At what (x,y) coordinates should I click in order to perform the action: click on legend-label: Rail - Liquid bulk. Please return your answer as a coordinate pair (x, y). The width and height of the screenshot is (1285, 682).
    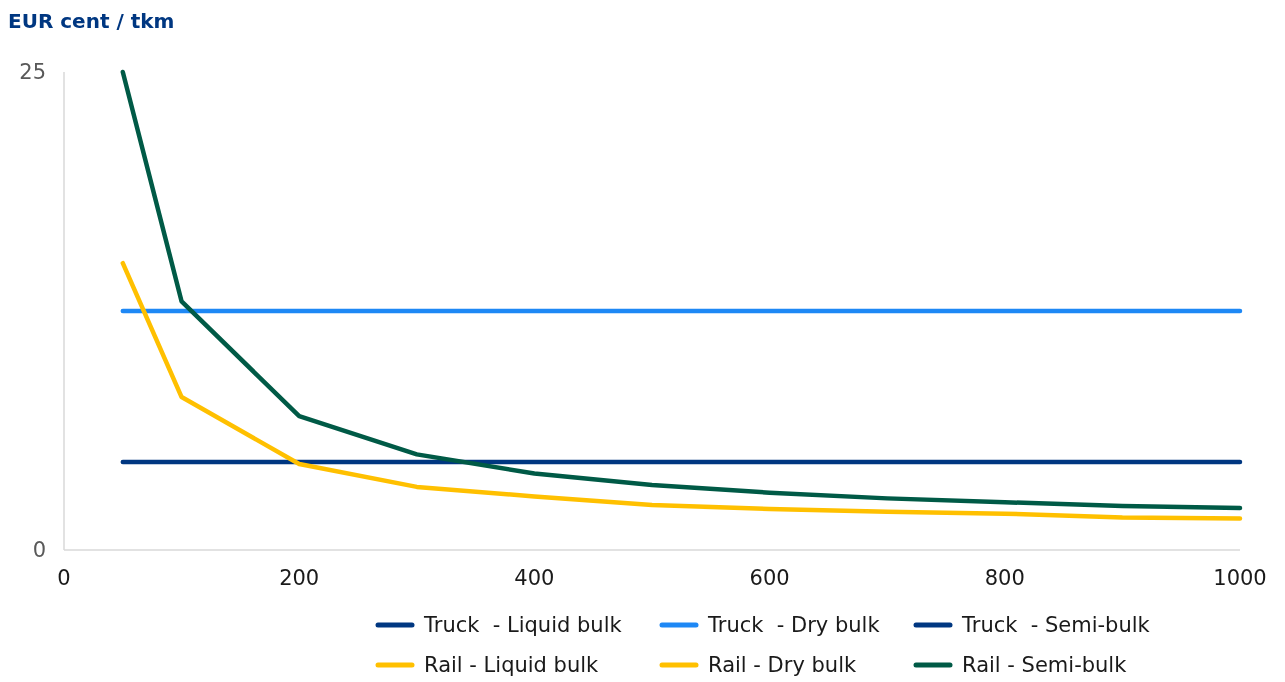
    Looking at the image, I should click on (512, 665).